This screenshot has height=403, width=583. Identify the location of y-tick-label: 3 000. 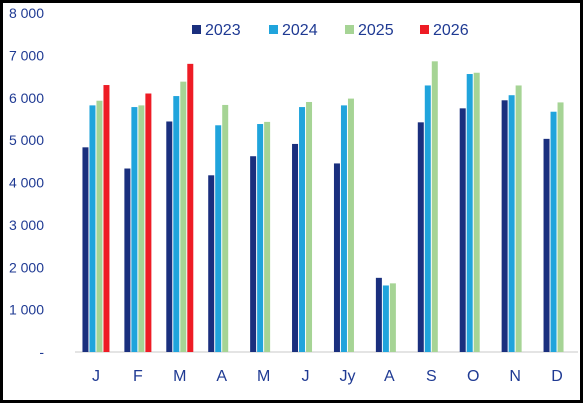
(26, 225).